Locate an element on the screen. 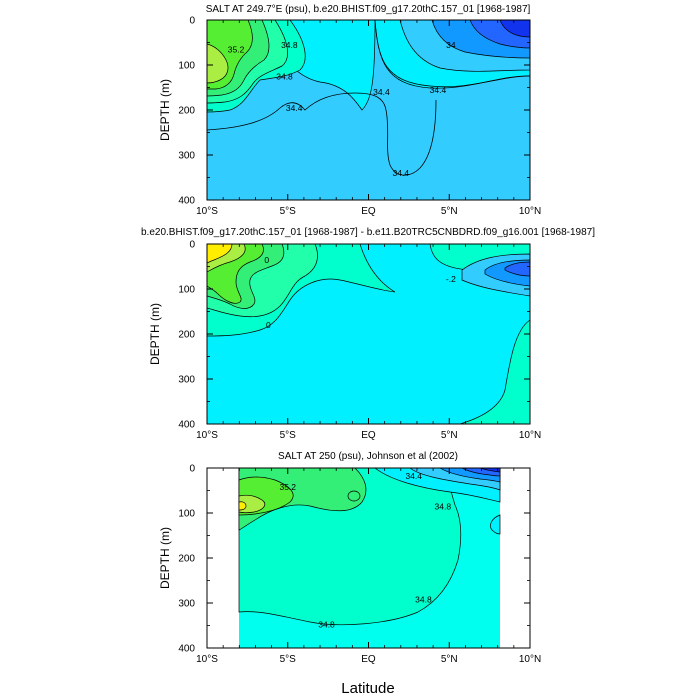  panel-2-region-blue2 is located at coordinates (517, 269).